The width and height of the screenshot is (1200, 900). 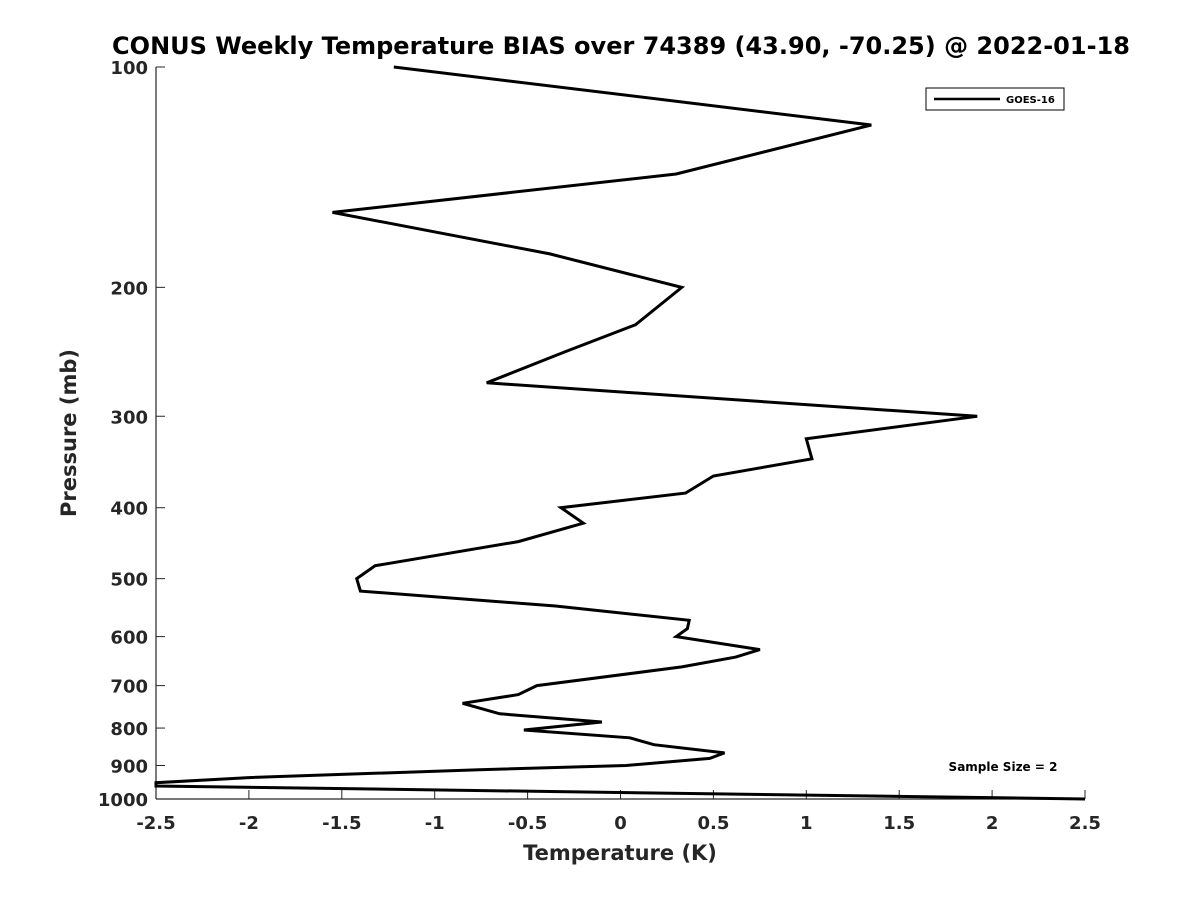 What do you see at coordinates (620, 853) in the screenshot?
I see `x-axis-title: Temperature (K)` at bounding box center [620, 853].